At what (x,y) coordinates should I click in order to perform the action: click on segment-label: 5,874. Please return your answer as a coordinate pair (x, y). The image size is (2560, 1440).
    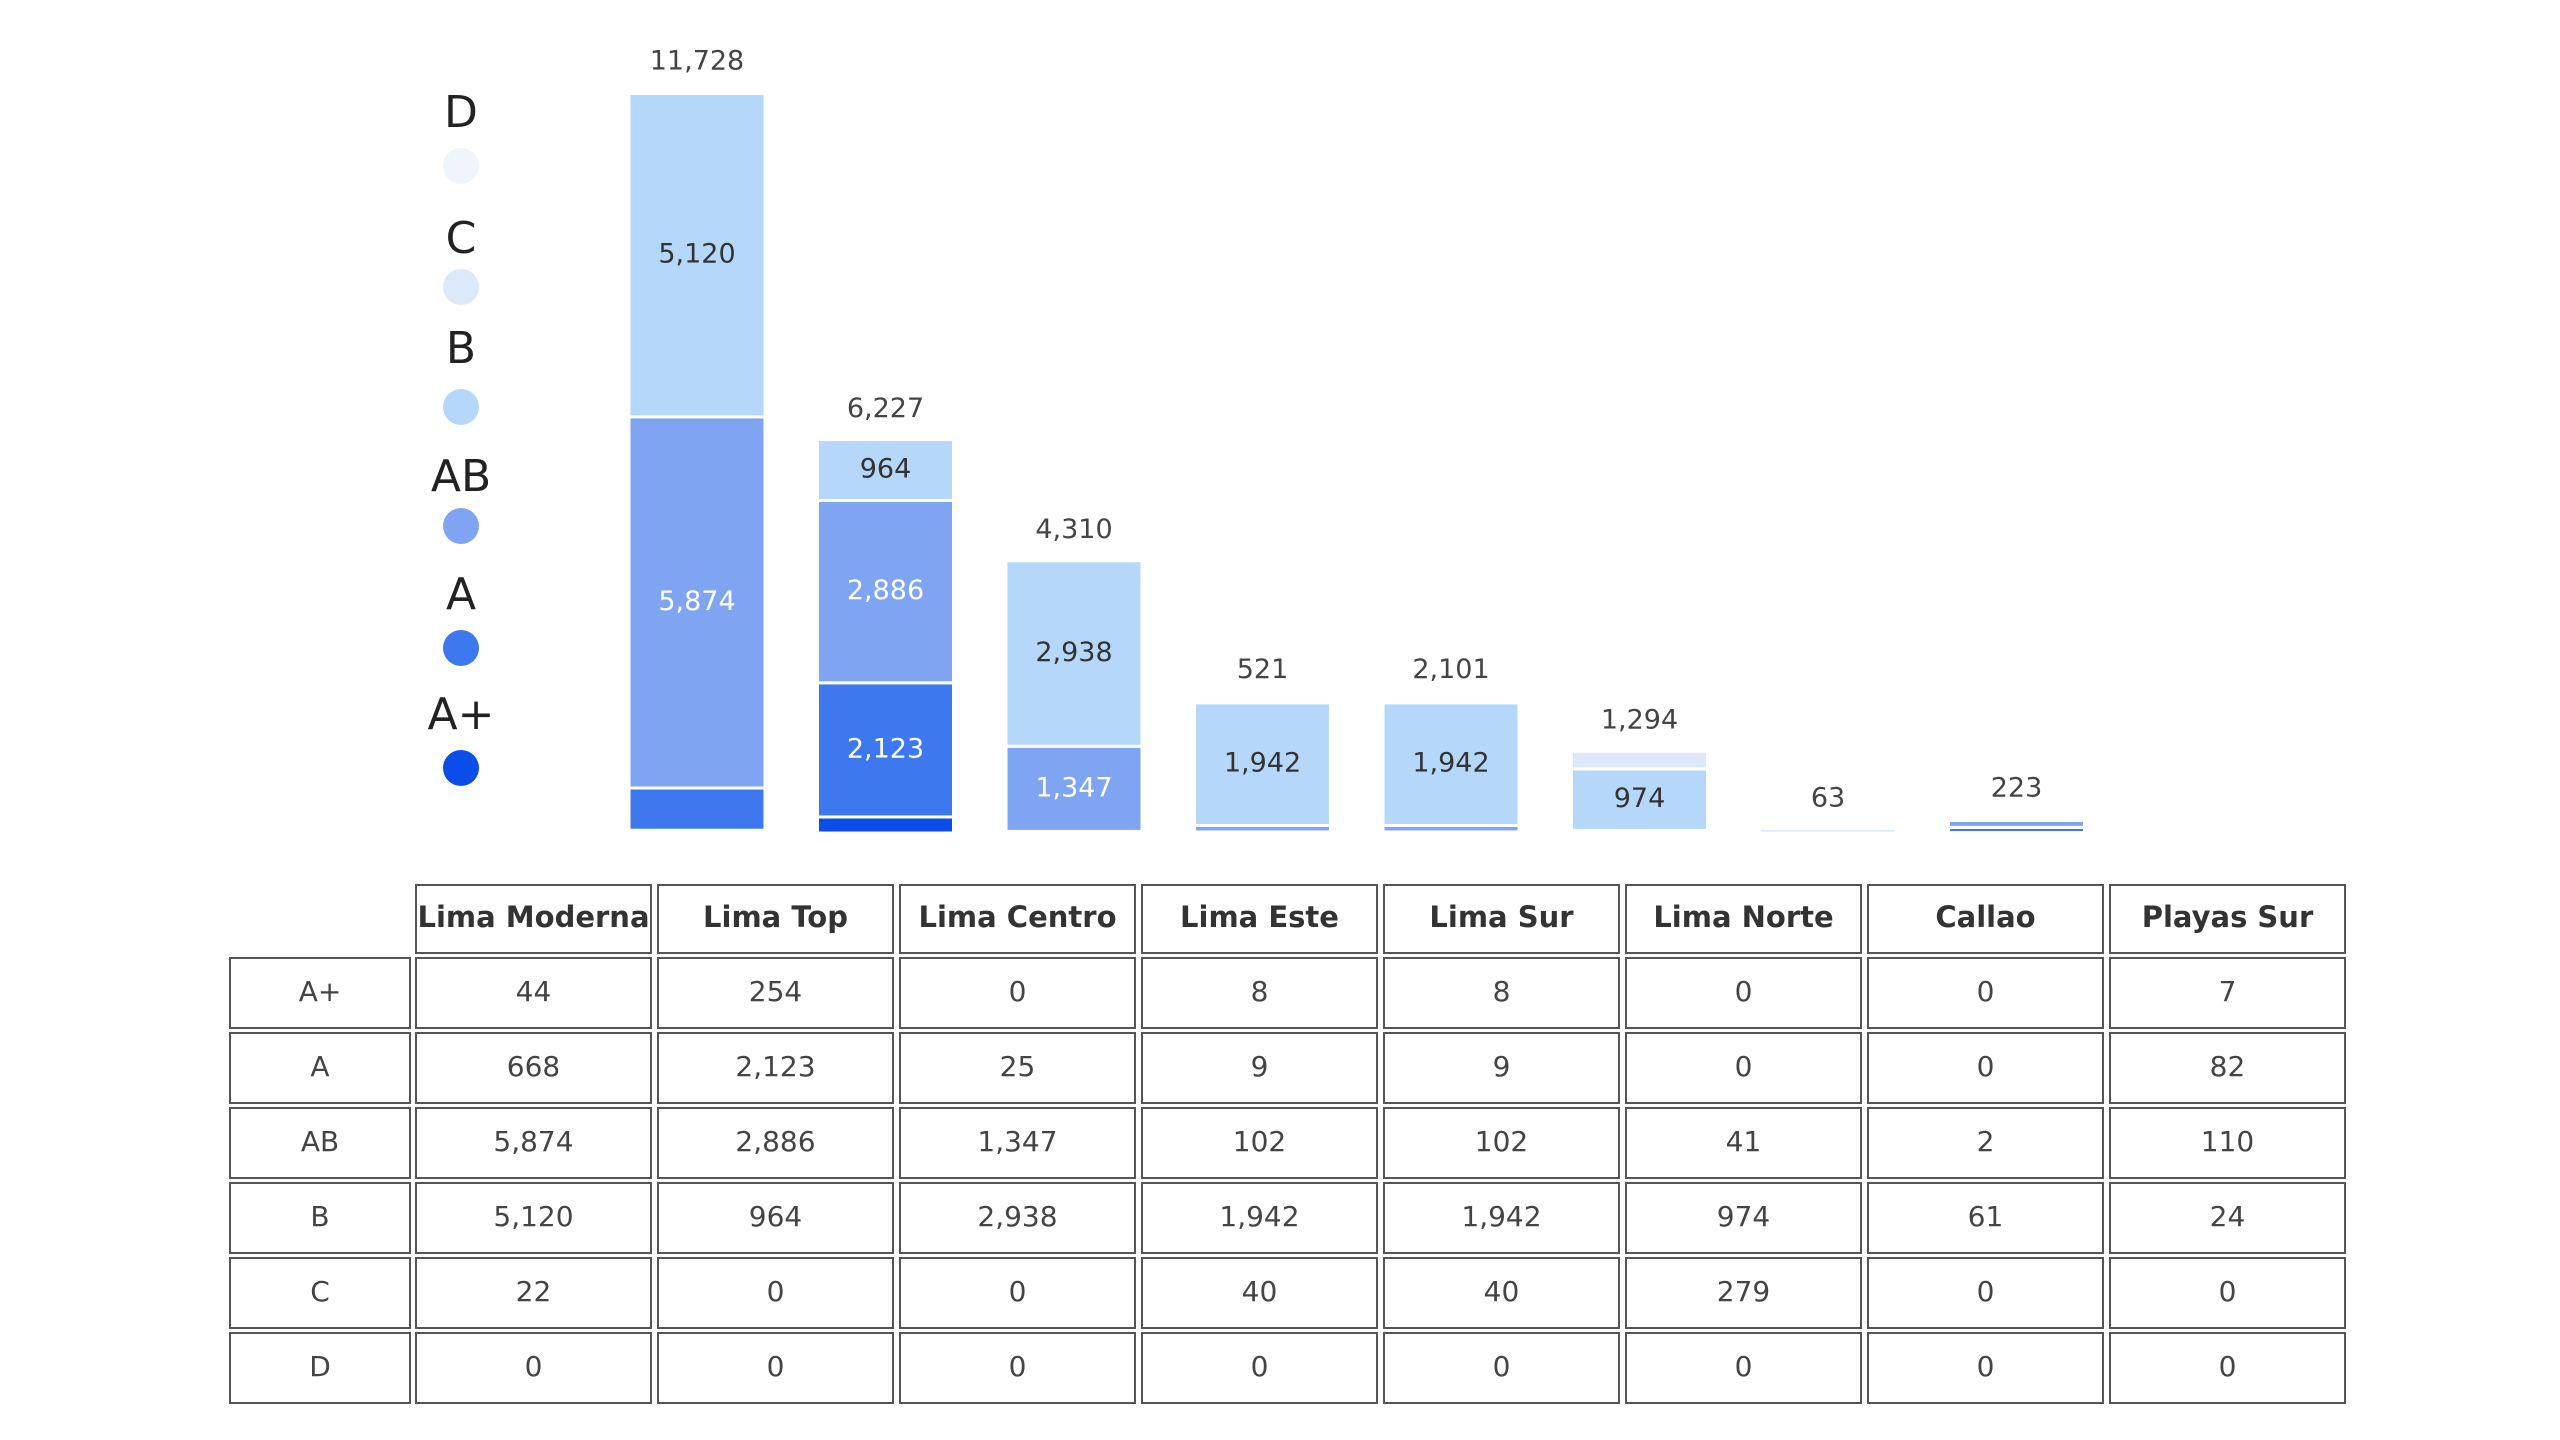
    Looking at the image, I should click on (696, 601).